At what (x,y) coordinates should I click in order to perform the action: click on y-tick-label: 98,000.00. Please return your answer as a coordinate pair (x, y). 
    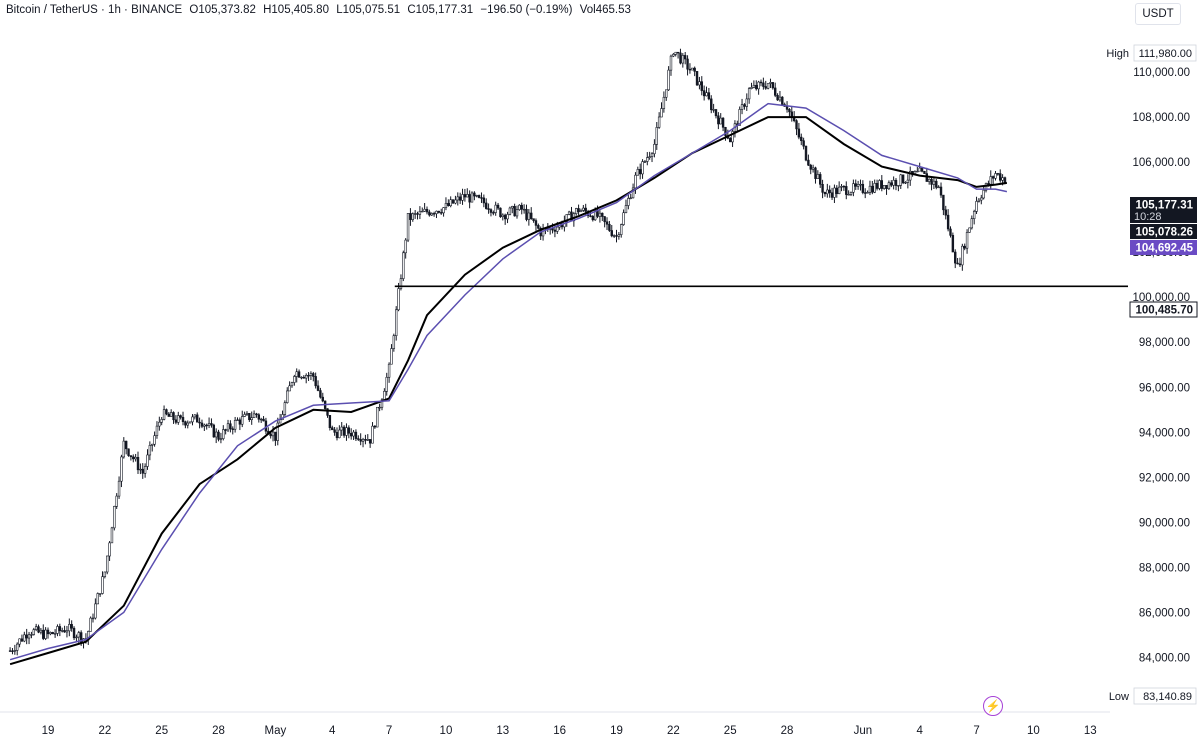
    Looking at the image, I should click on (1164, 343).